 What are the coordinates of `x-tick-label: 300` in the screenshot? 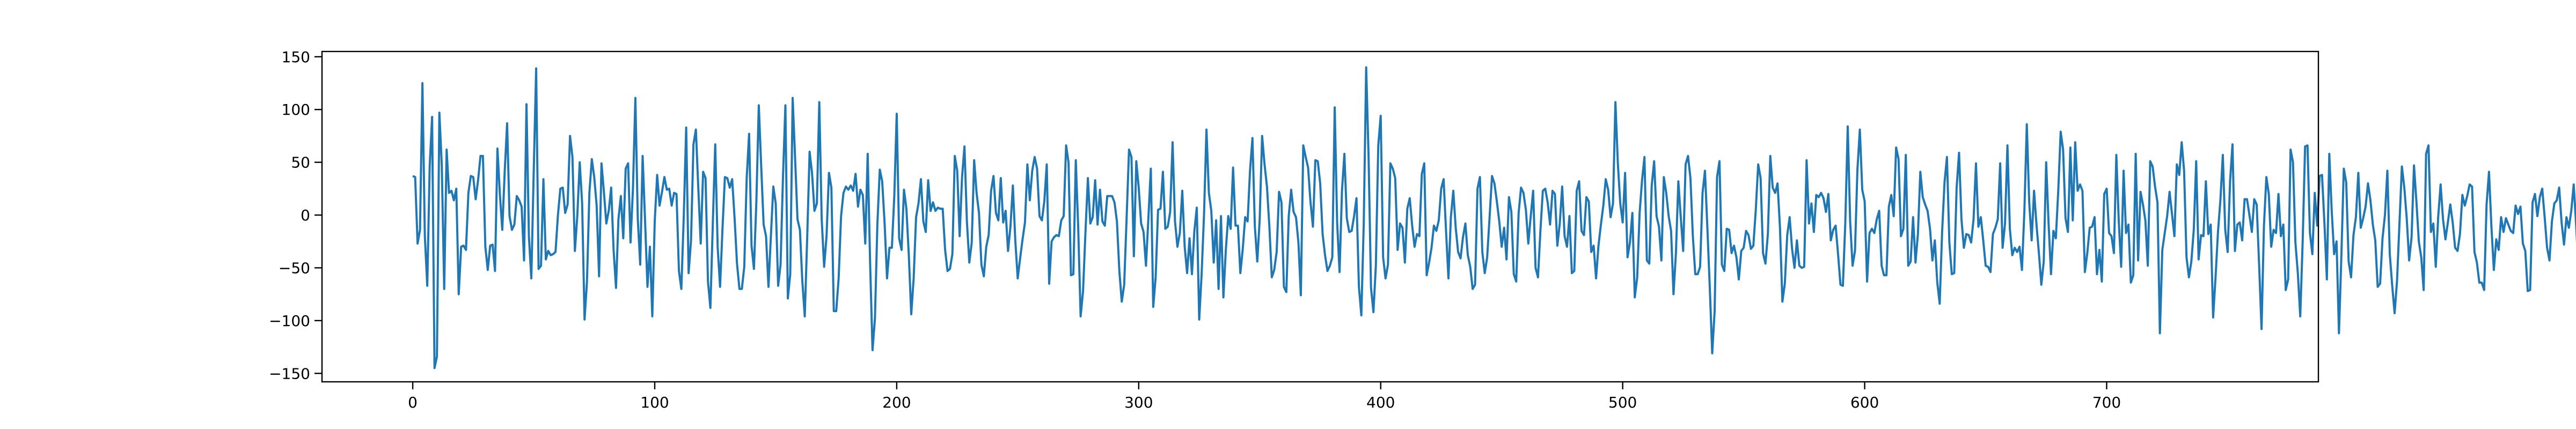 It's located at (1138, 402).